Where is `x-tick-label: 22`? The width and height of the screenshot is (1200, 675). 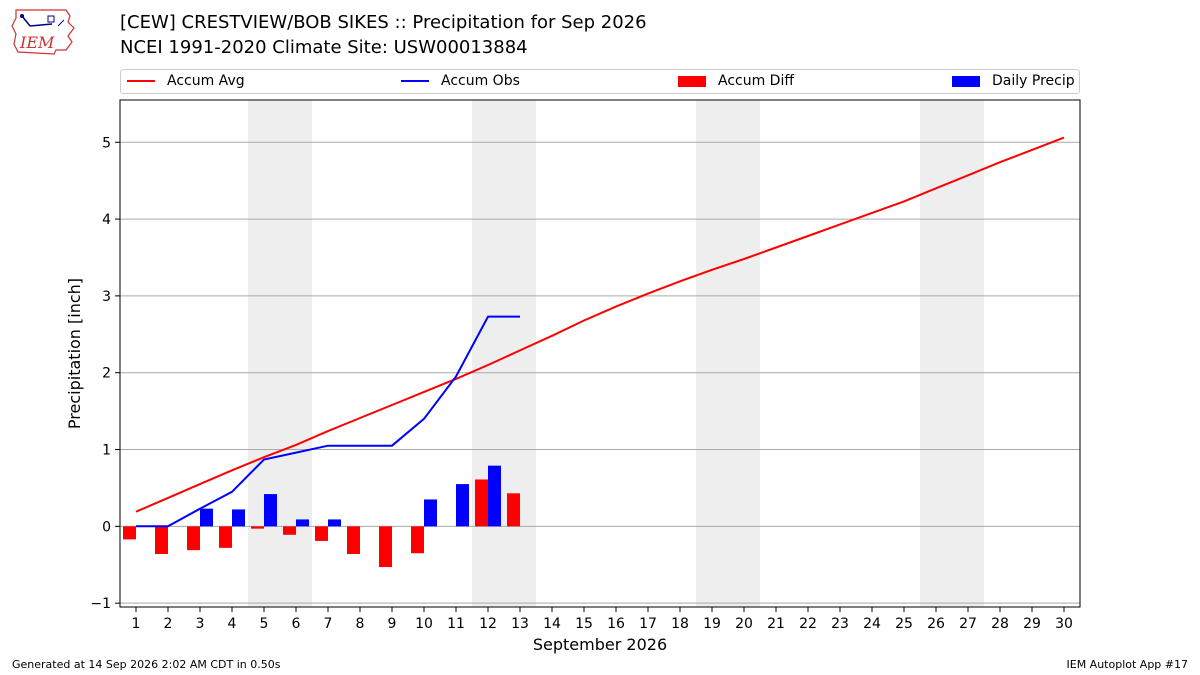 x-tick-label: 22 is located at coordinates (808, 624).